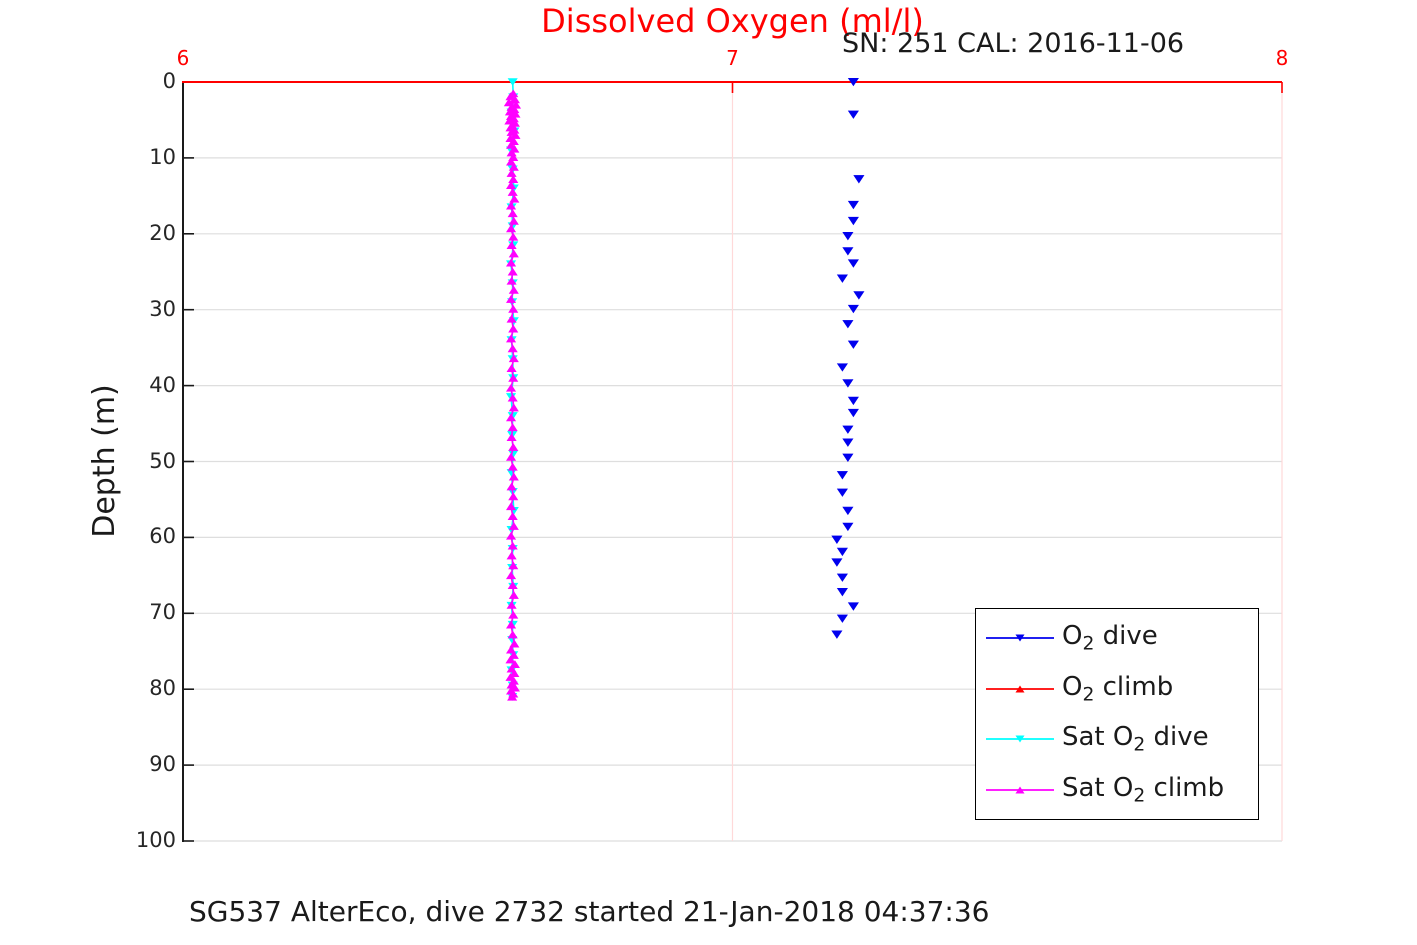 The image size is (1417, 945). Describe the element at coordinates (169, 81) in the screenshot. I see `y-tick-label-0: 0` at that location.